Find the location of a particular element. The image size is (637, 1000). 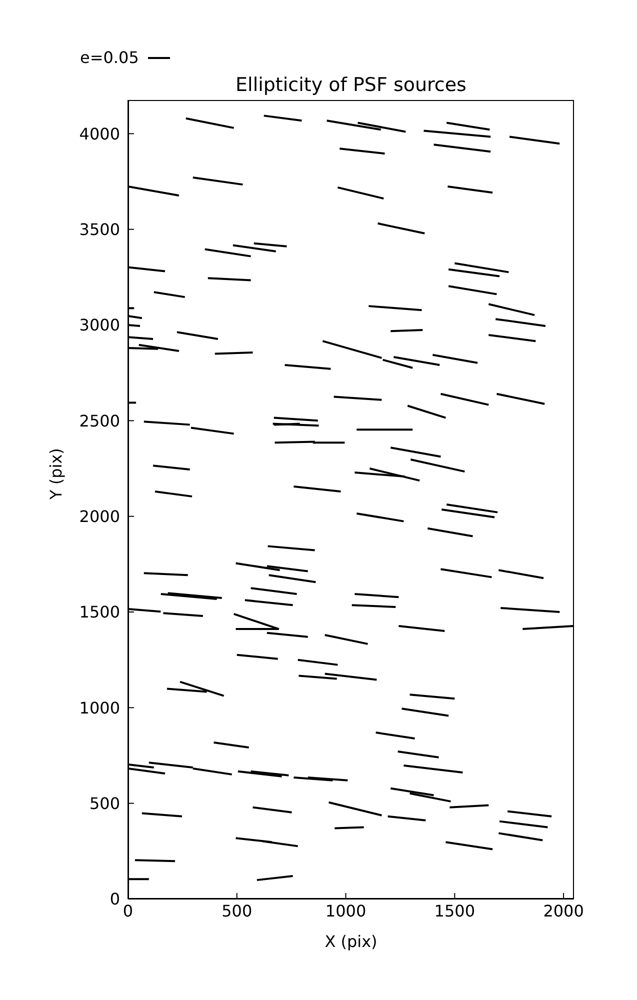

y-tick-label: 3500 is located at coordinates (99, 230).